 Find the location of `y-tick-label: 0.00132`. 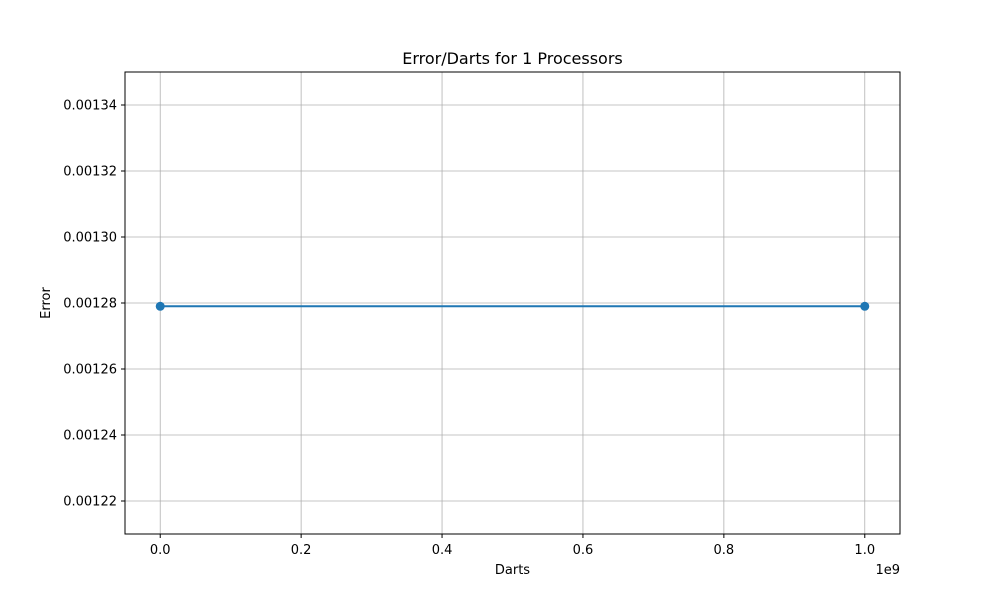

y-tick-label: 0.00132 is located at coordinates (90, 172).